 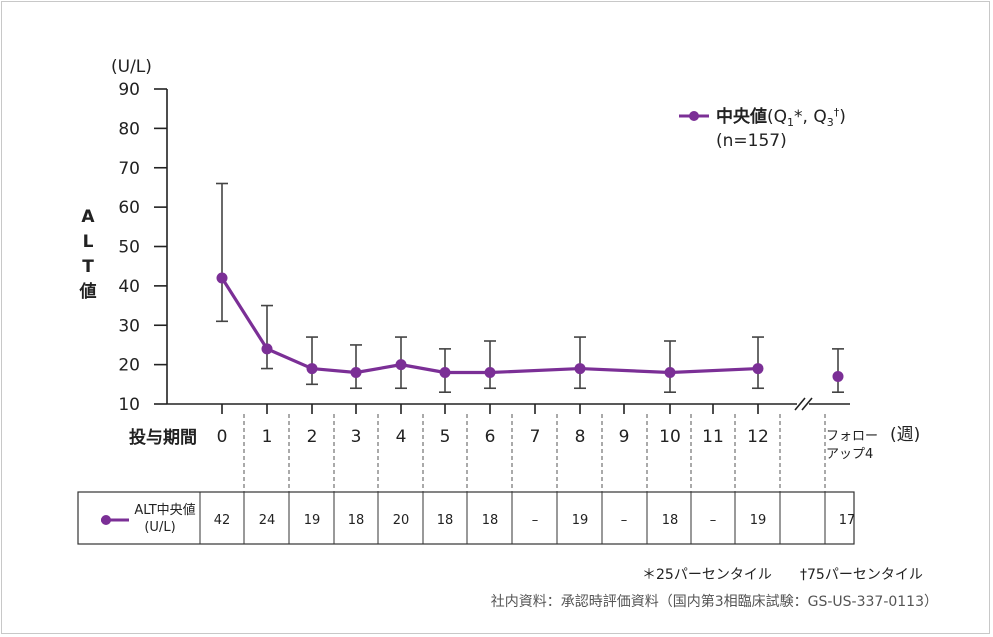 I want to click on x-tick-label: 8, so click(x=580, y=437).